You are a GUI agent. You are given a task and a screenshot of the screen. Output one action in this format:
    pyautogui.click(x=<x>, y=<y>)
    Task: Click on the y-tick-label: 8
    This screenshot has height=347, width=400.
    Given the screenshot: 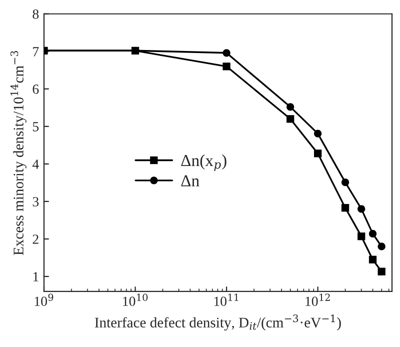 What is the action you would take?
    pyautogui.click(x=35, y=14)
    